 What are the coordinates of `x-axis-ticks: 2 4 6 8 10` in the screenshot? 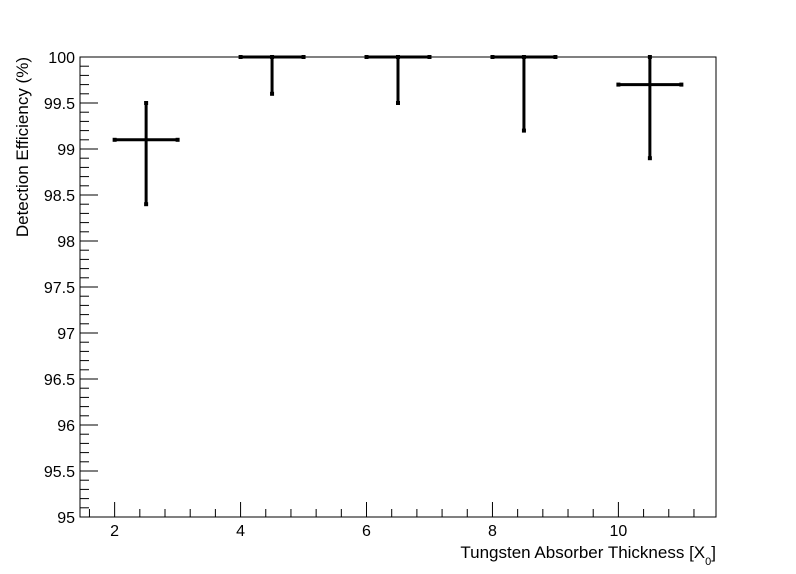 It's located at (391, 521).